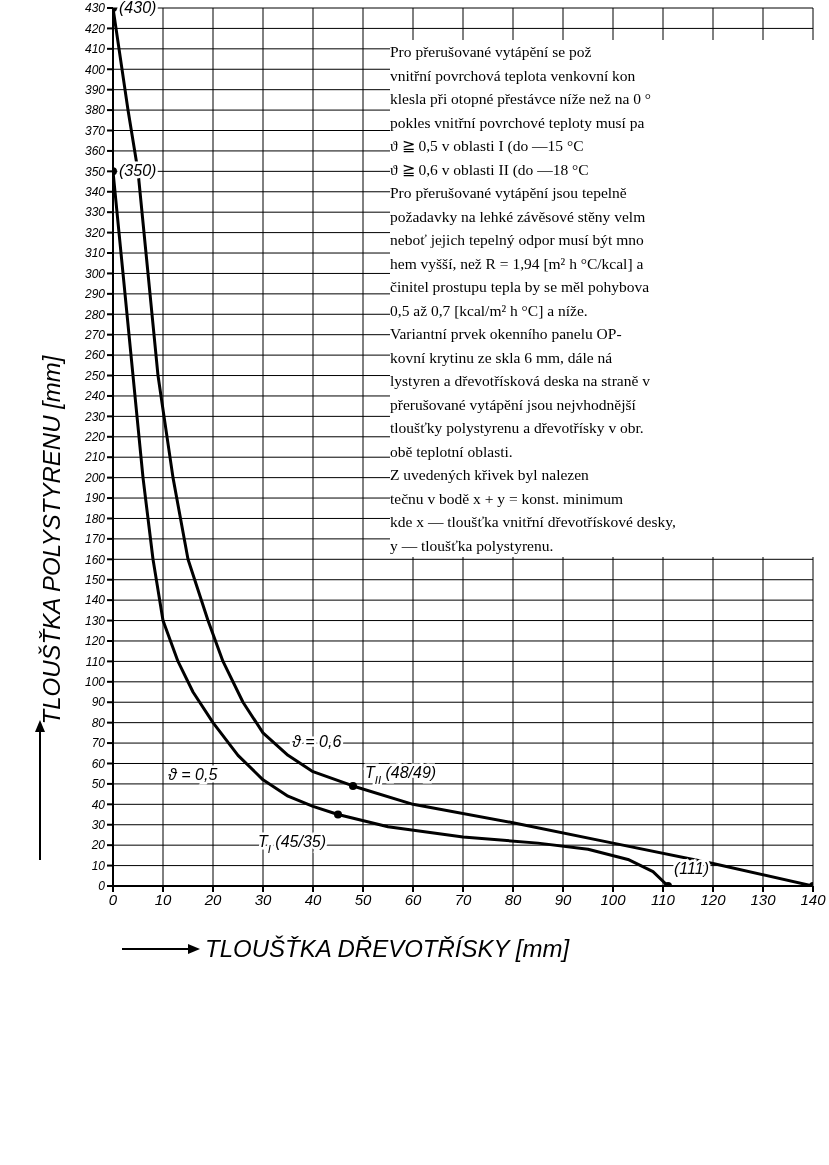  Describe the element at coordinates (263, 899) in the screenshot. I see `x-tick-label: 30` at that location.